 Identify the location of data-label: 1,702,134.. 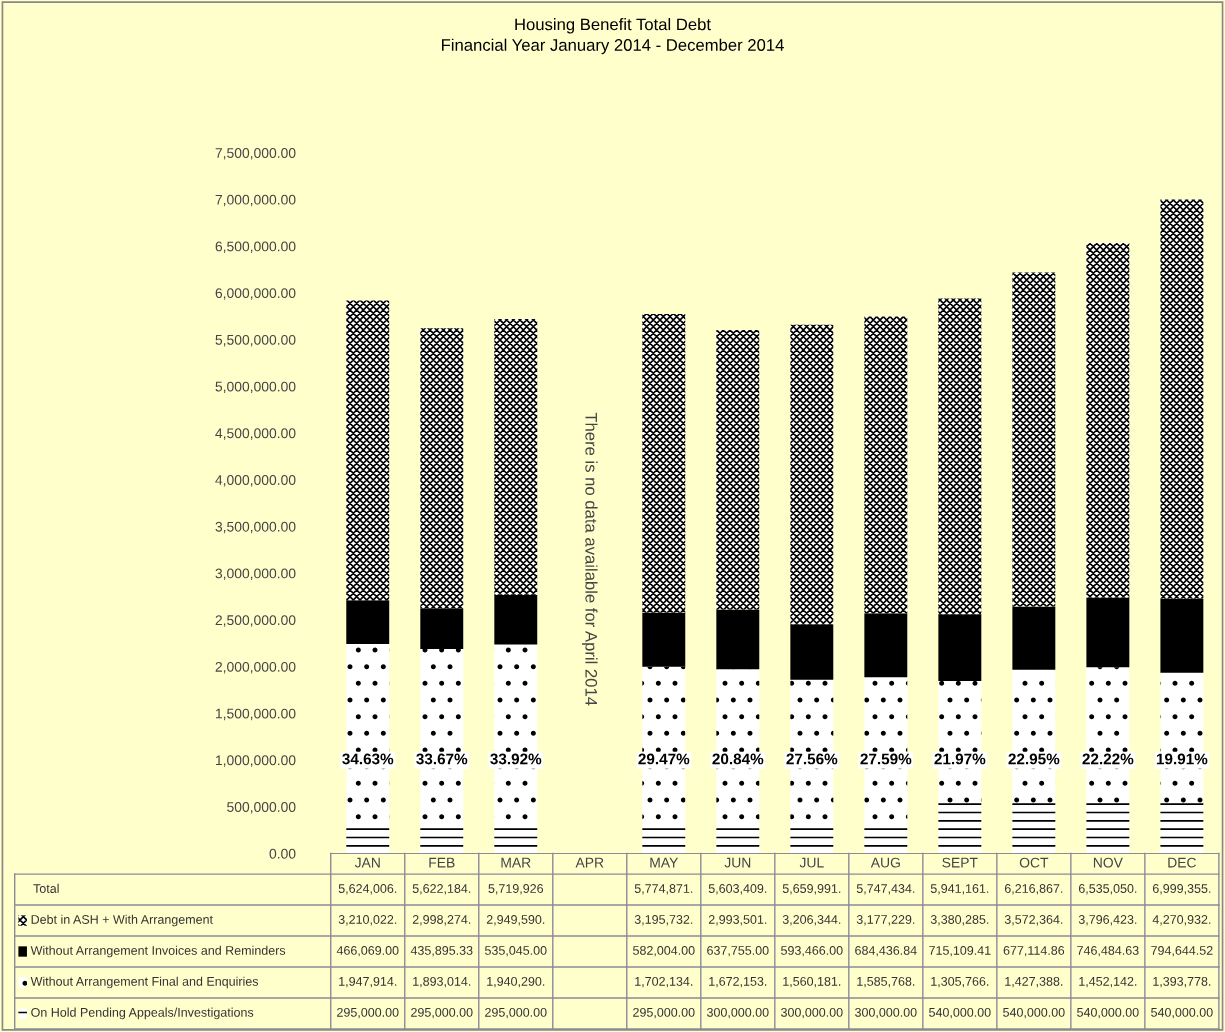
(664, 982).